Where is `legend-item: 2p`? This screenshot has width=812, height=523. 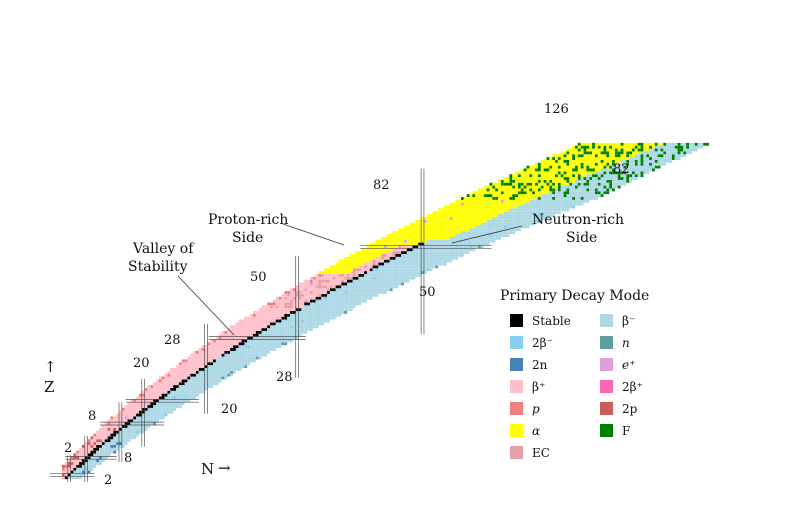
legend-item: 2p is located at coordinates (645, 408).